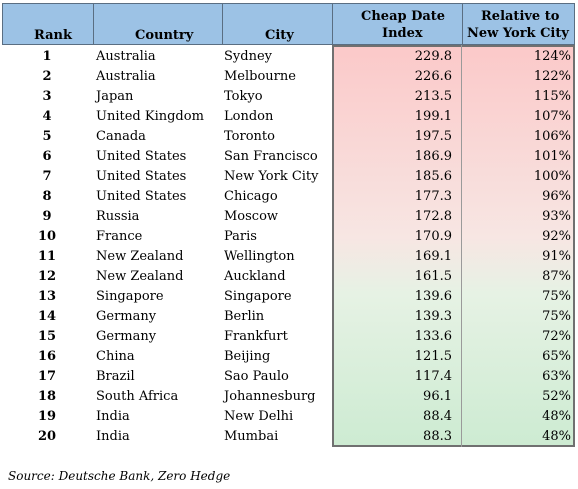 The image size is (578, 489). What do you see at coordinates (552, 136) in the screenshot?
I see `relative-cell: 106%` at bounding box center [552, 136].